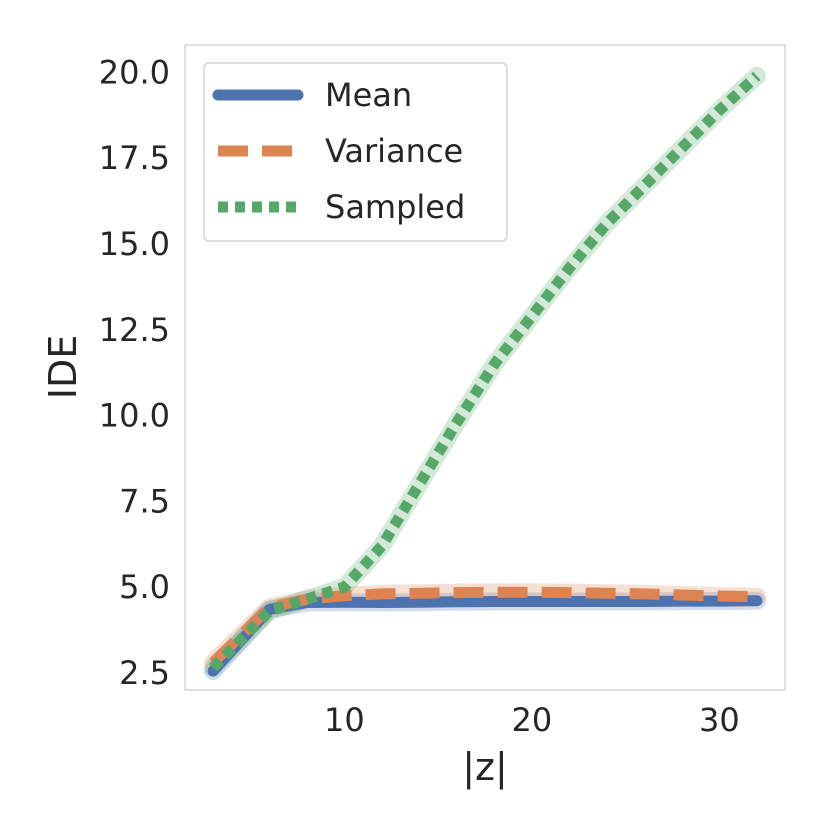 The image size is (830, 830). I want to click on y-tick-label: 7.5, so click(144, 501).